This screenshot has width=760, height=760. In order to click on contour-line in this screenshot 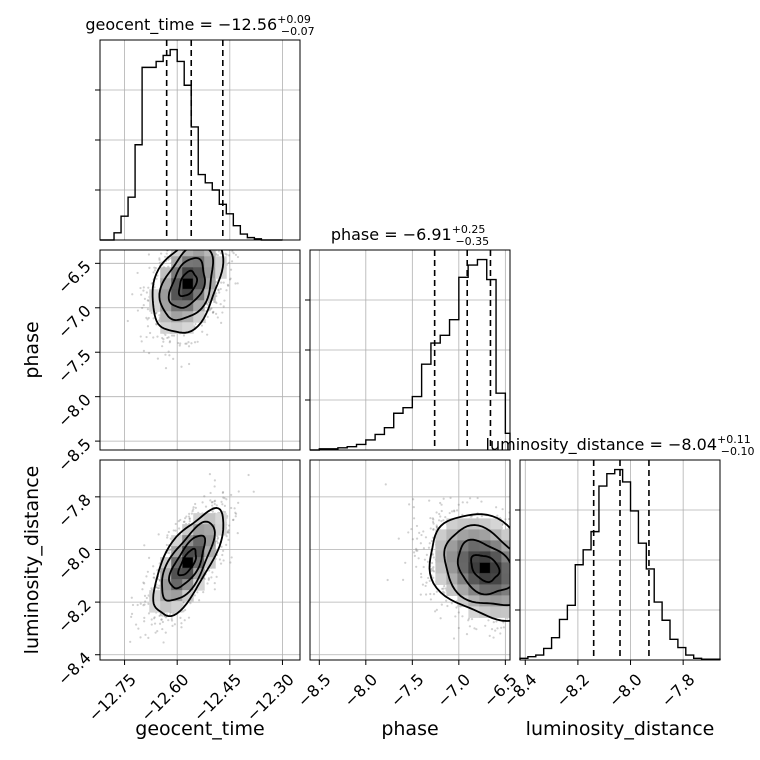, I will do `click(469, 567)`.